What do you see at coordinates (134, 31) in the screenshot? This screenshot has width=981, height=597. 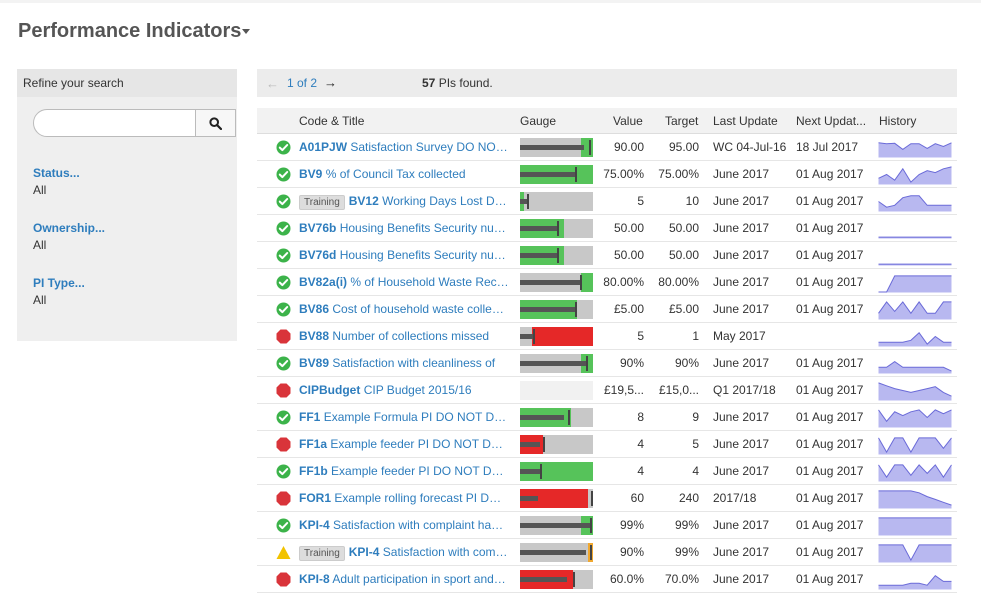 I see `page-title: Performance Indicators` at bounding box center [134, 31].